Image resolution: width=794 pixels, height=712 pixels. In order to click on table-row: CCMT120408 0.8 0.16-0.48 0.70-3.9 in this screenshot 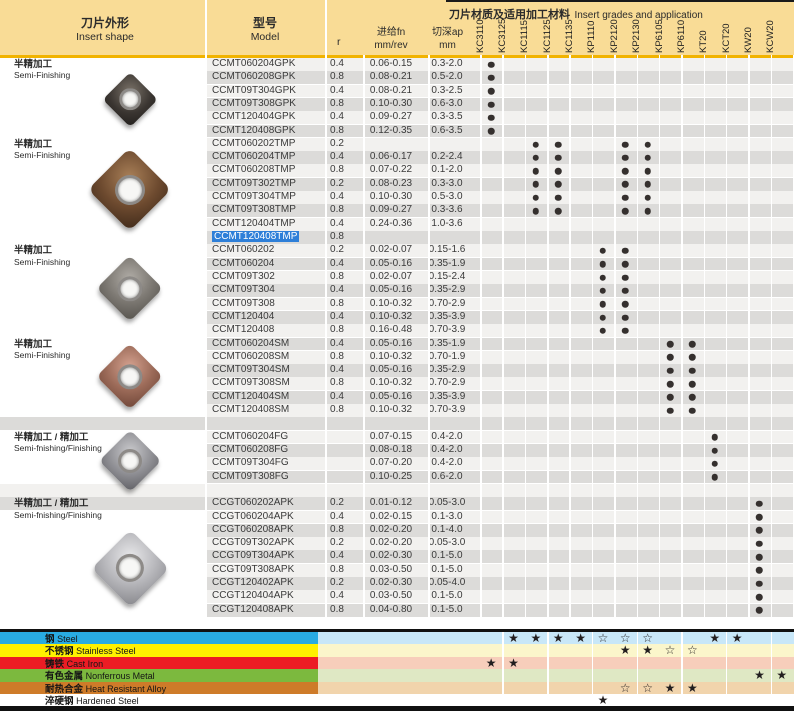, I will do `click(397, 330)`.